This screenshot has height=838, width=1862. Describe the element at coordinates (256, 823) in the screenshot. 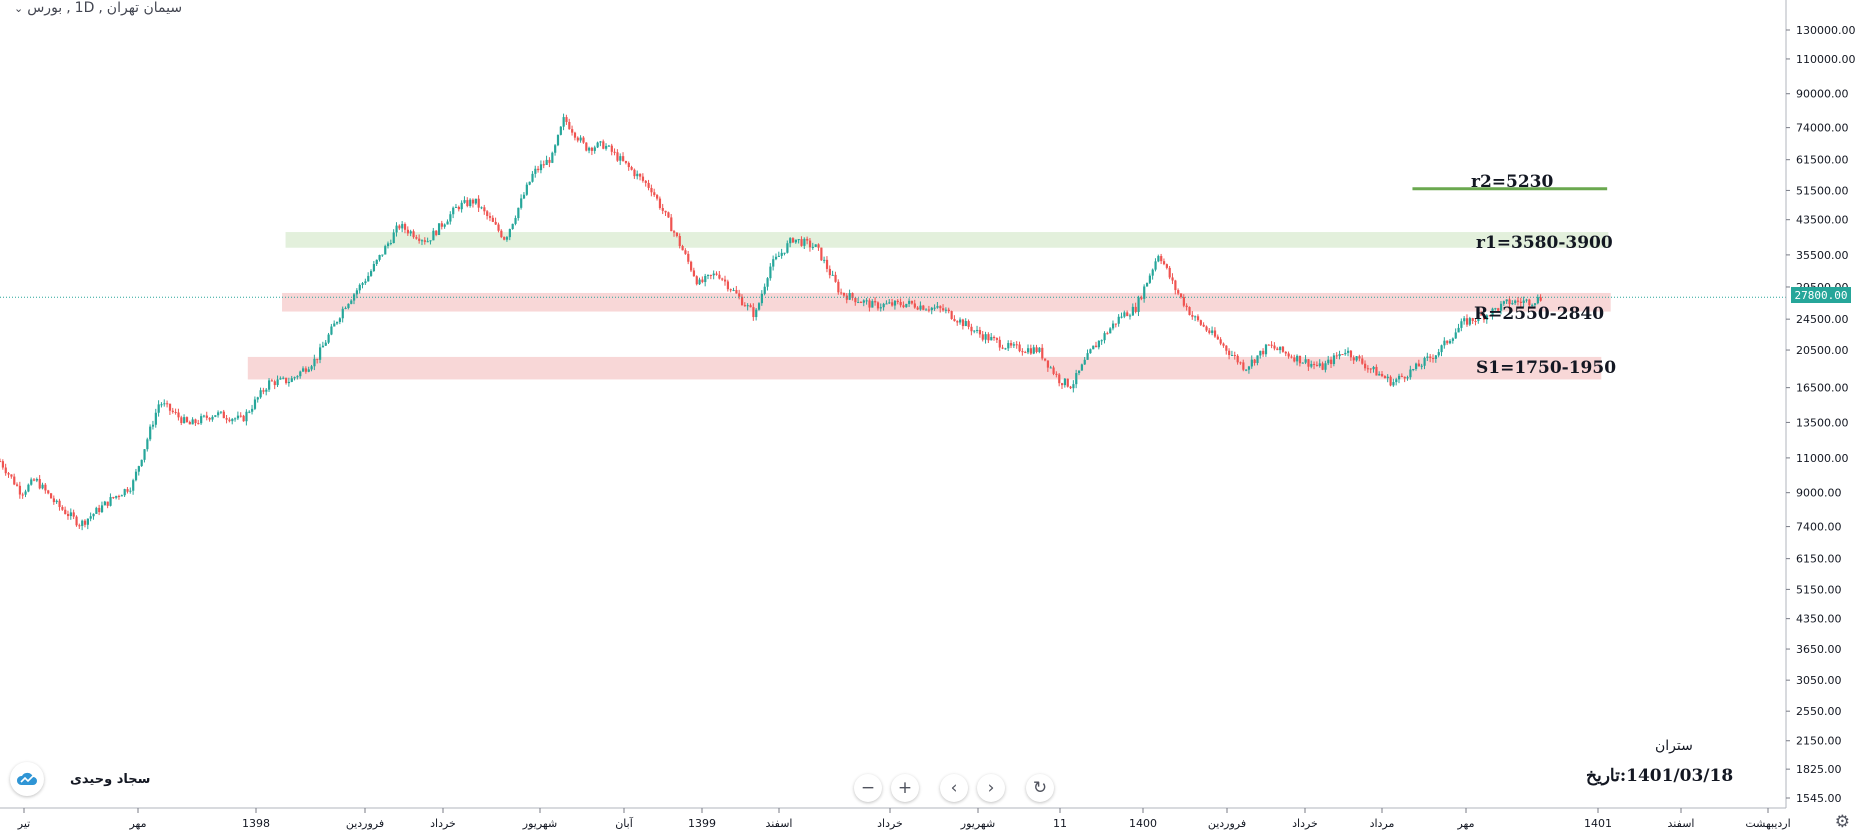

I see `x-tick-label: 1398` at that location.